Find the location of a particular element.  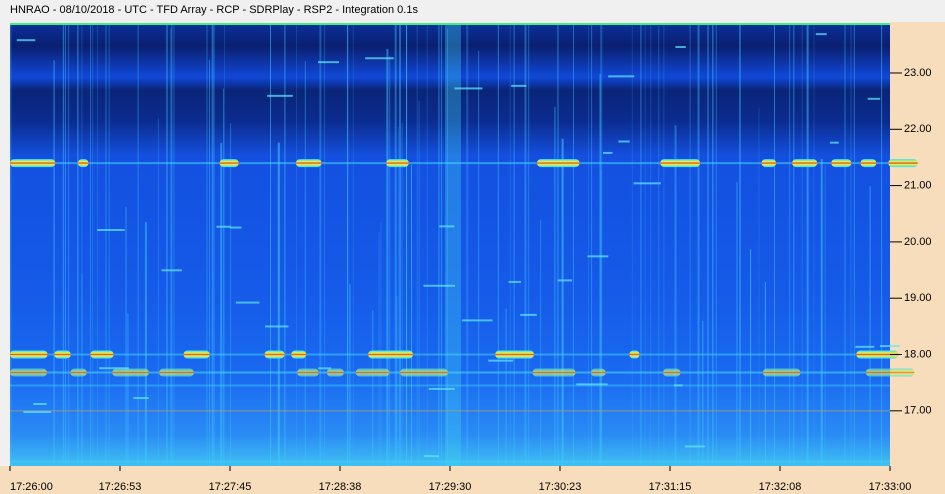

x-tick-label: 17:26:00 is located at coordinates (31, 487).